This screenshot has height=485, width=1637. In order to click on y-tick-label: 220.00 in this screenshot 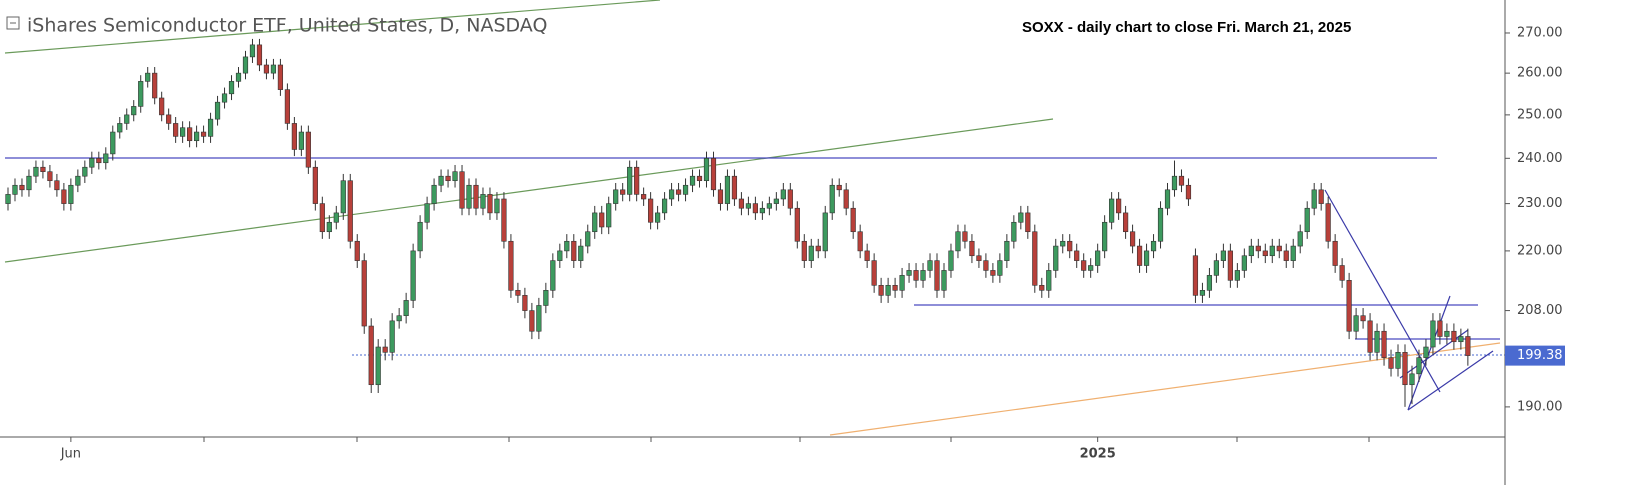, I will do `click(1540, 250)`.